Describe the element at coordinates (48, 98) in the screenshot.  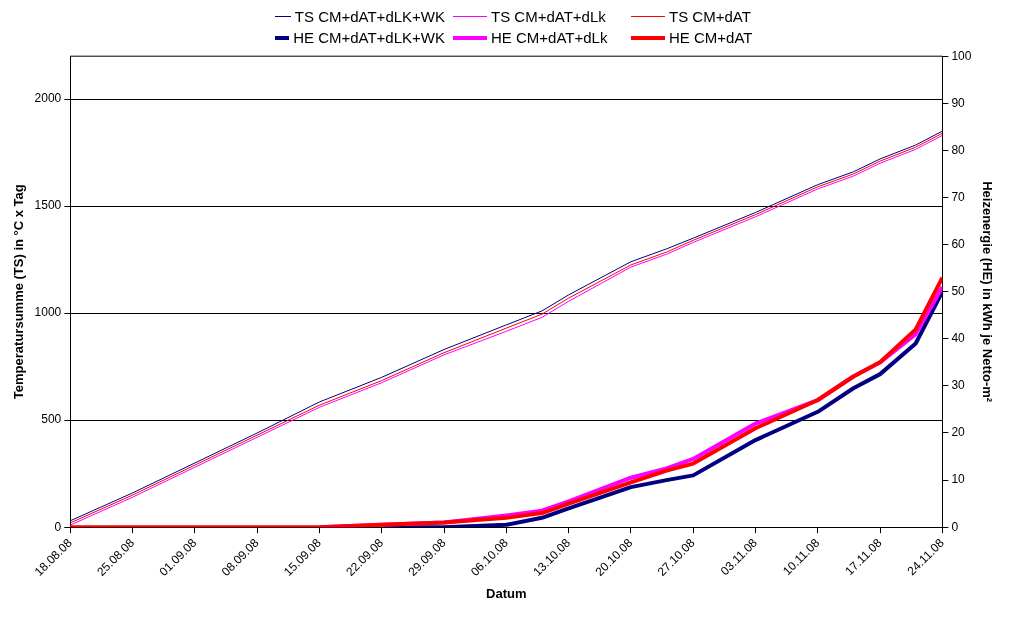
I see `y-tick-label: 2000` at that location.